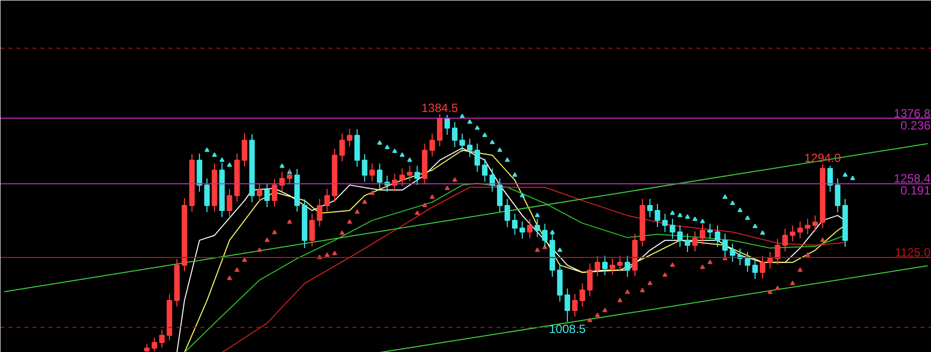 This screenshot has width=931, height=352. I want to click on annotation: 0.191, so click(915, 191).